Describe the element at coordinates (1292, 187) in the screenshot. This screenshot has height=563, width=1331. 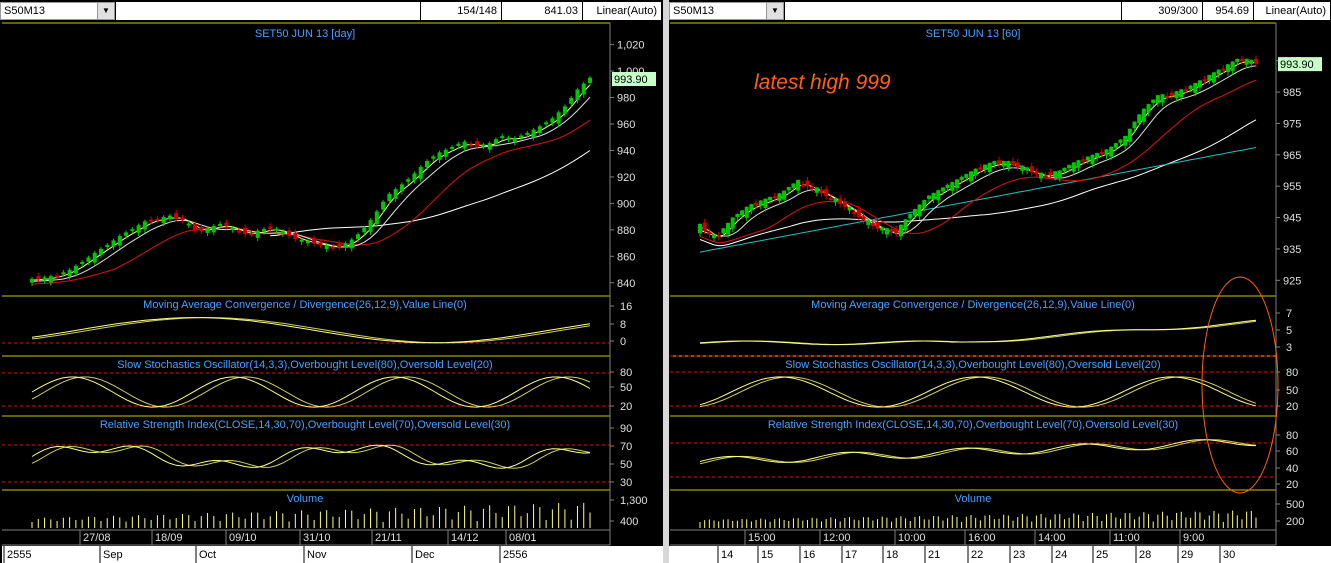
I see `price-tick-label: 955` at that location.